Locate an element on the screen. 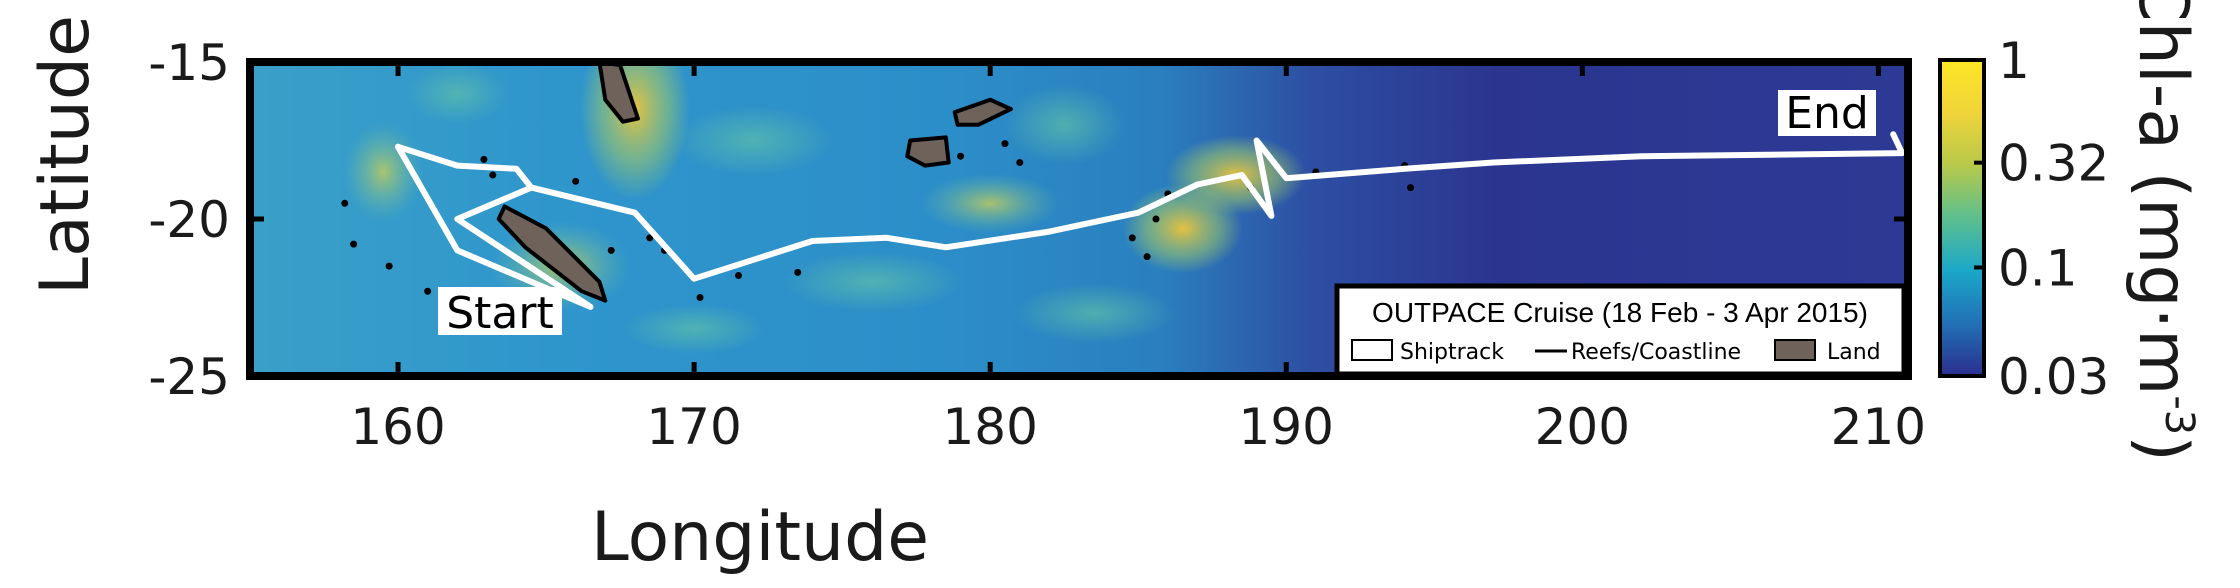 The image size is (2240, 588). colorbar: 1 0.32 0.1 0.03 Chl-a (mg·m-3) is located at coordinates (2070, 231).